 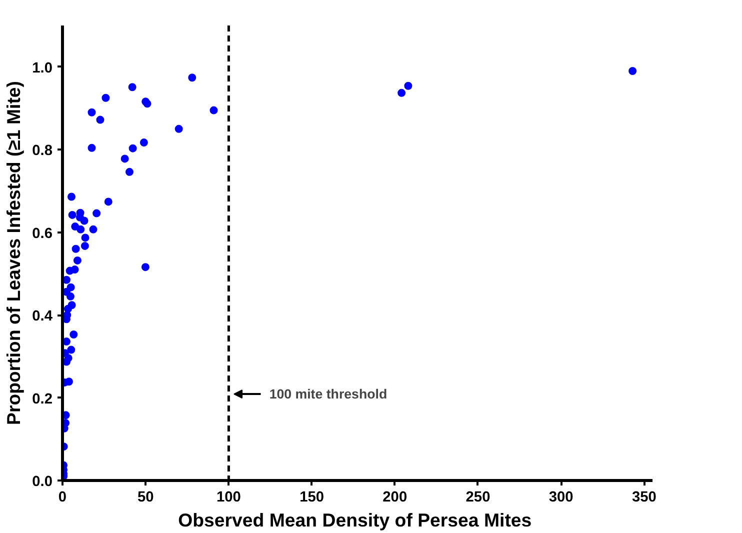 I want to click on y-tick-label: 1.0, so click(x=42, y=68).